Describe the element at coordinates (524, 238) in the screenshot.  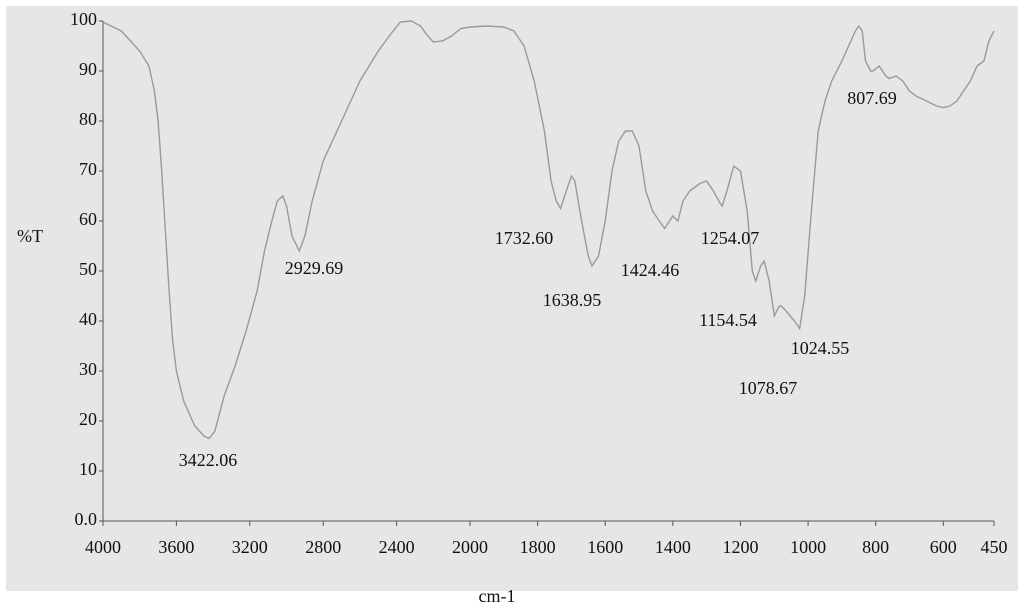
I see `peak-label: 1732.60` at that location.